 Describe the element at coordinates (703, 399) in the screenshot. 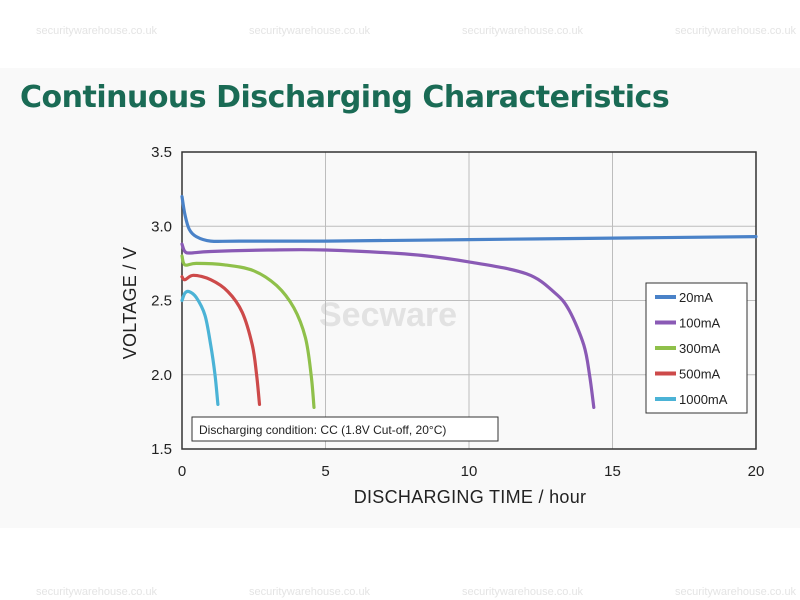

I see `legend-label-1000mA: 1000mA` at that location.